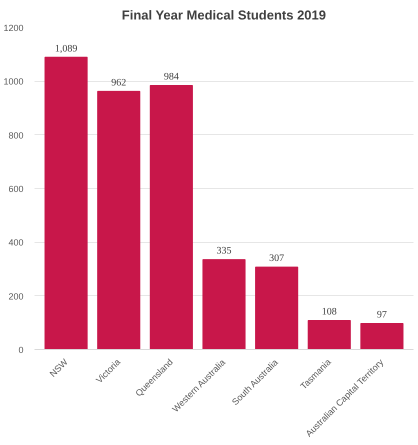  Describe the element at coordinates (329, 312) in the screenshot. I see `data-label: 108` at that location.